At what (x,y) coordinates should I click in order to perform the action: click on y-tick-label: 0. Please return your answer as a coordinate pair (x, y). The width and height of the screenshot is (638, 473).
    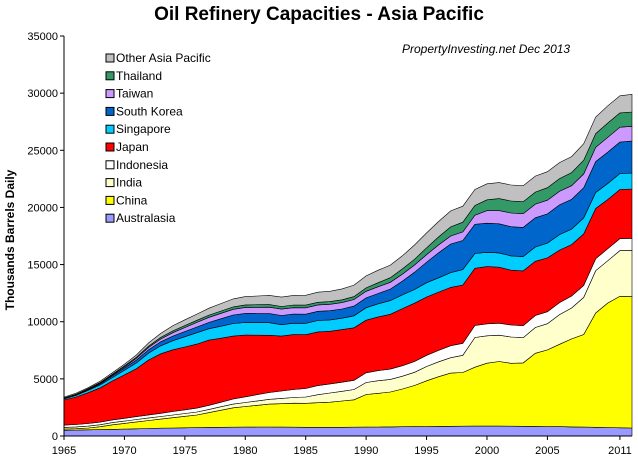
    Looking at the image, I should click on (55, 437).